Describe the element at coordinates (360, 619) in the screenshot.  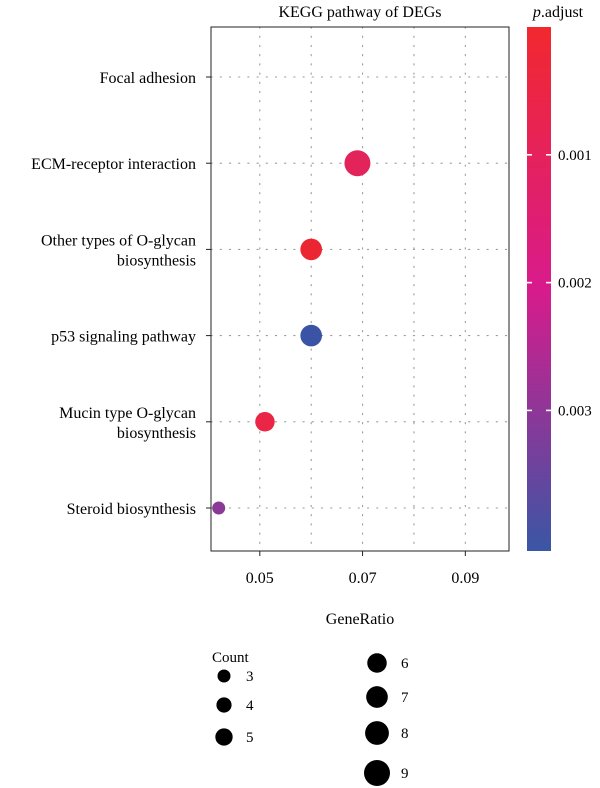
I see `x-axis-label: GeneRatio` at that location.